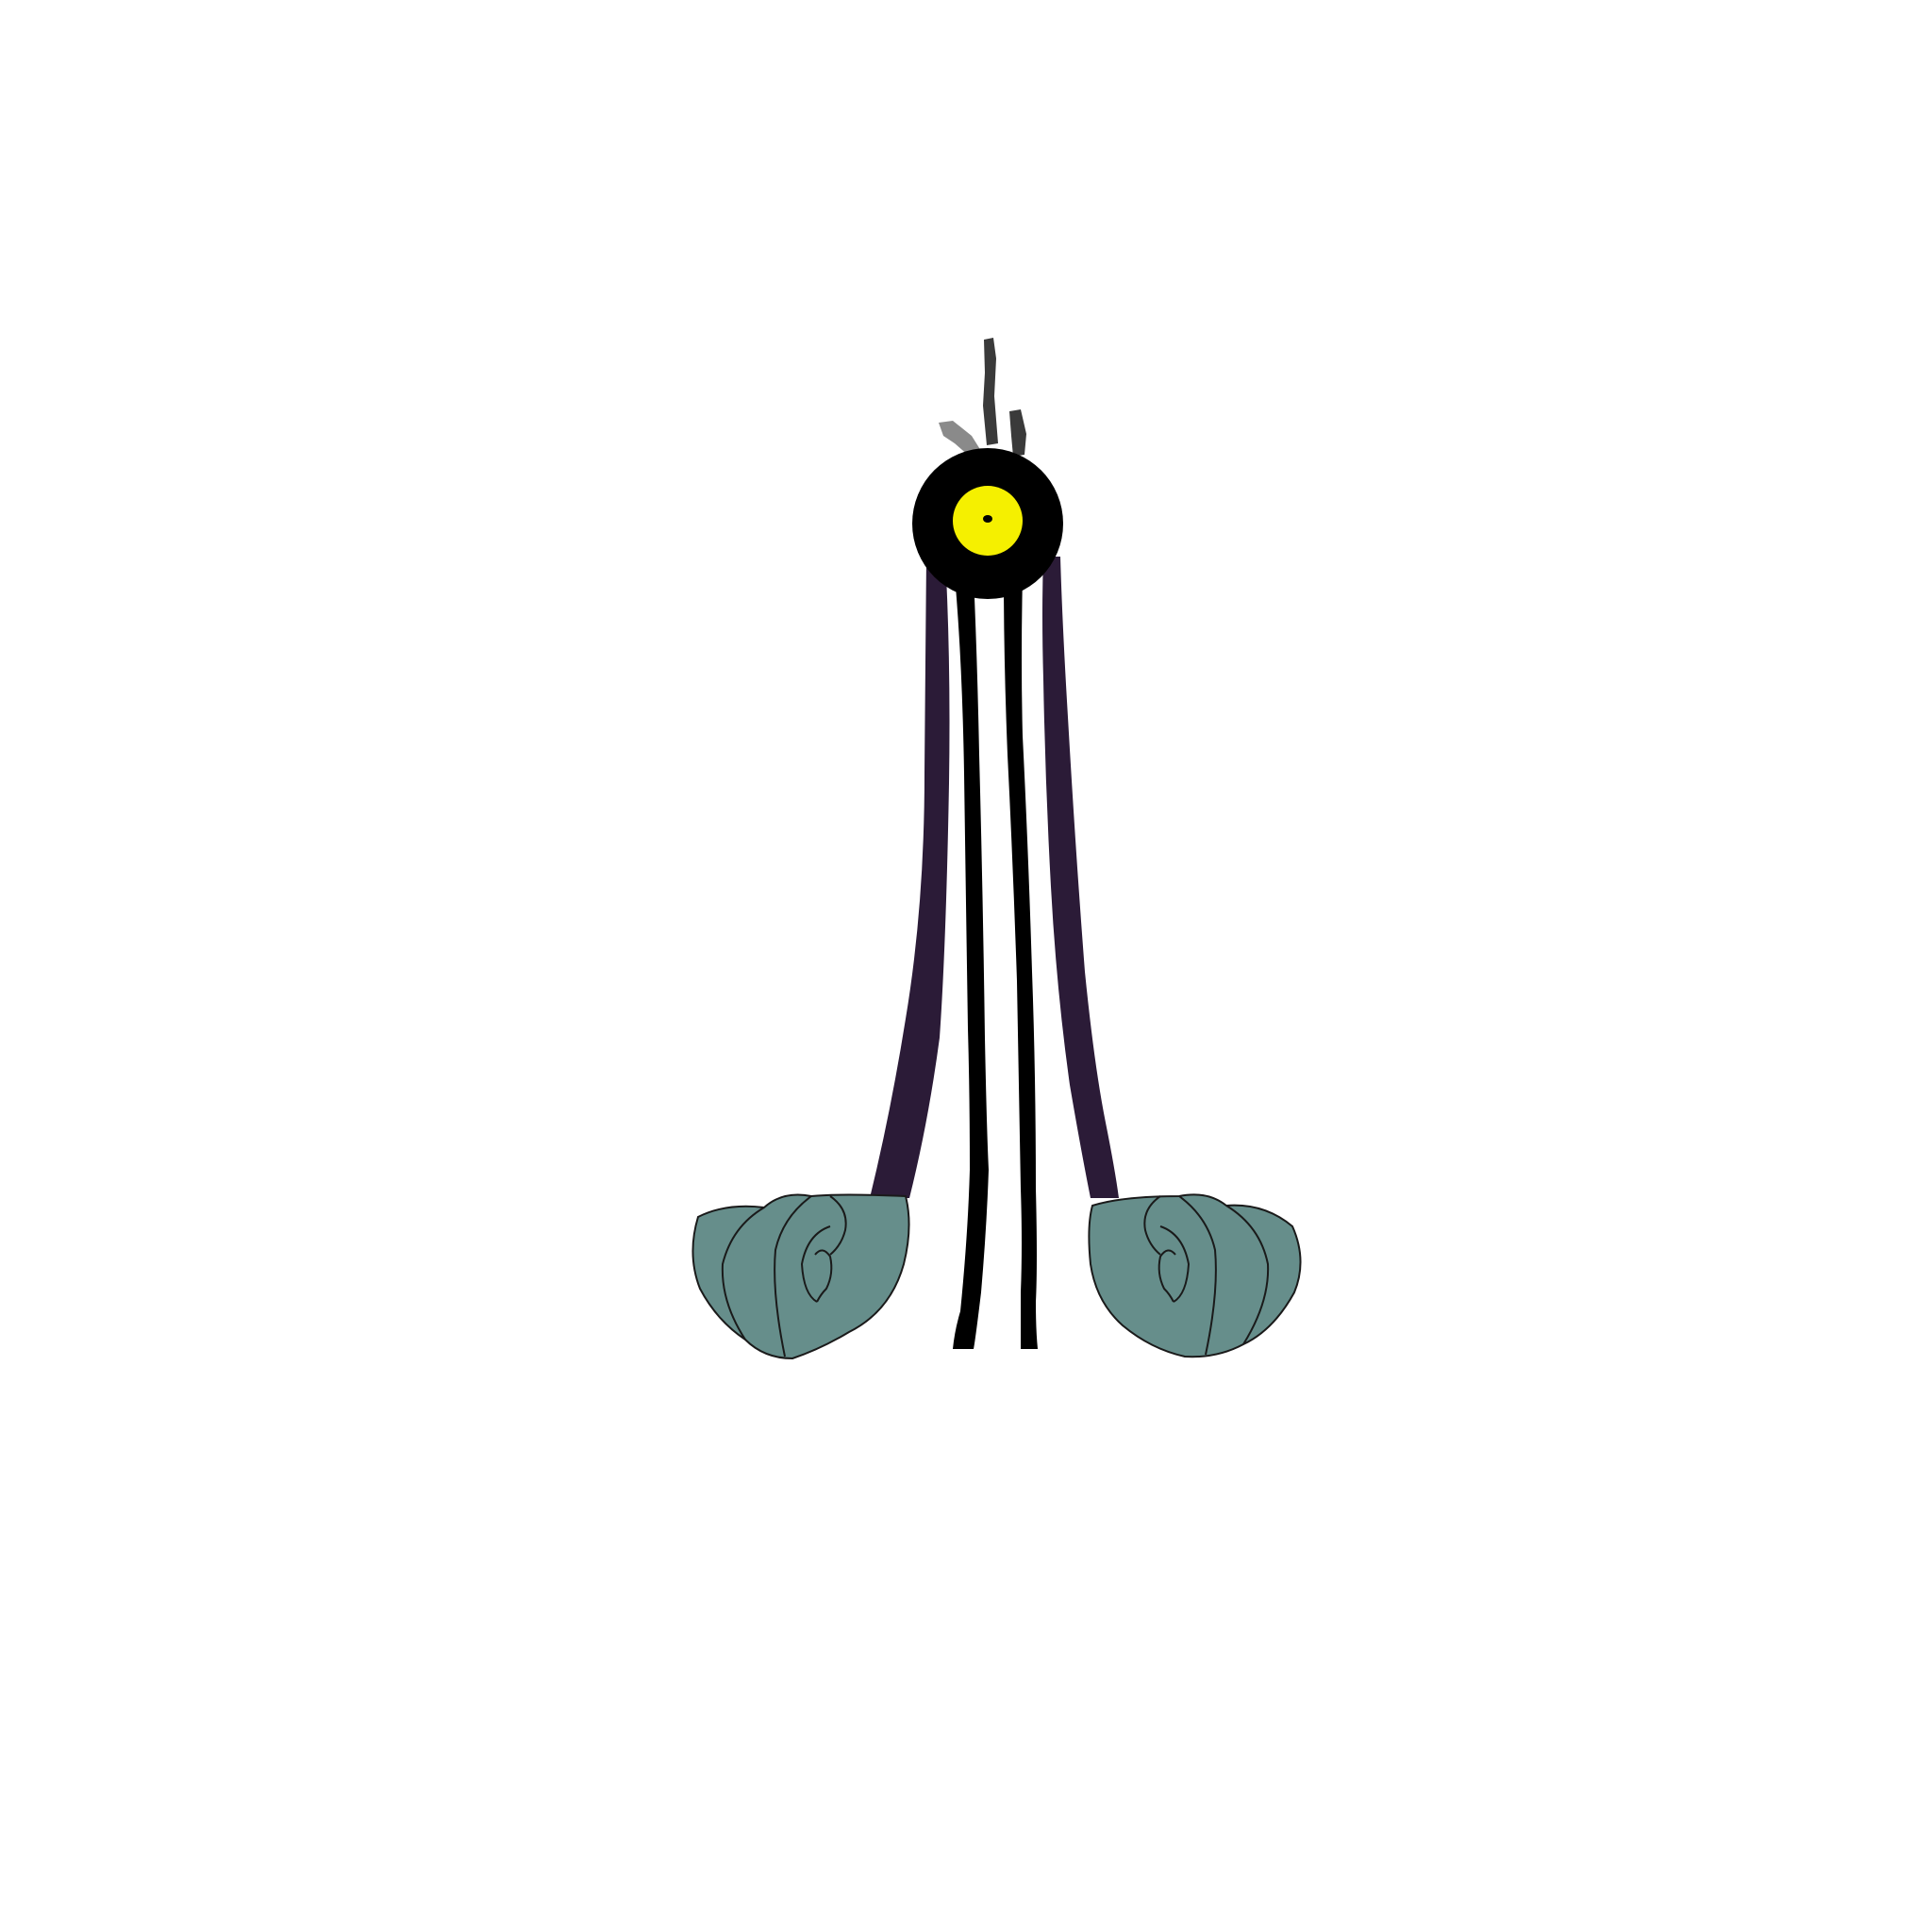 The width and height of the screenshot is (1932, 1932). What do you see at coordinates (988, 519) in the screenshot?
I see `eye-pupil` at bounding box center [988, 519].